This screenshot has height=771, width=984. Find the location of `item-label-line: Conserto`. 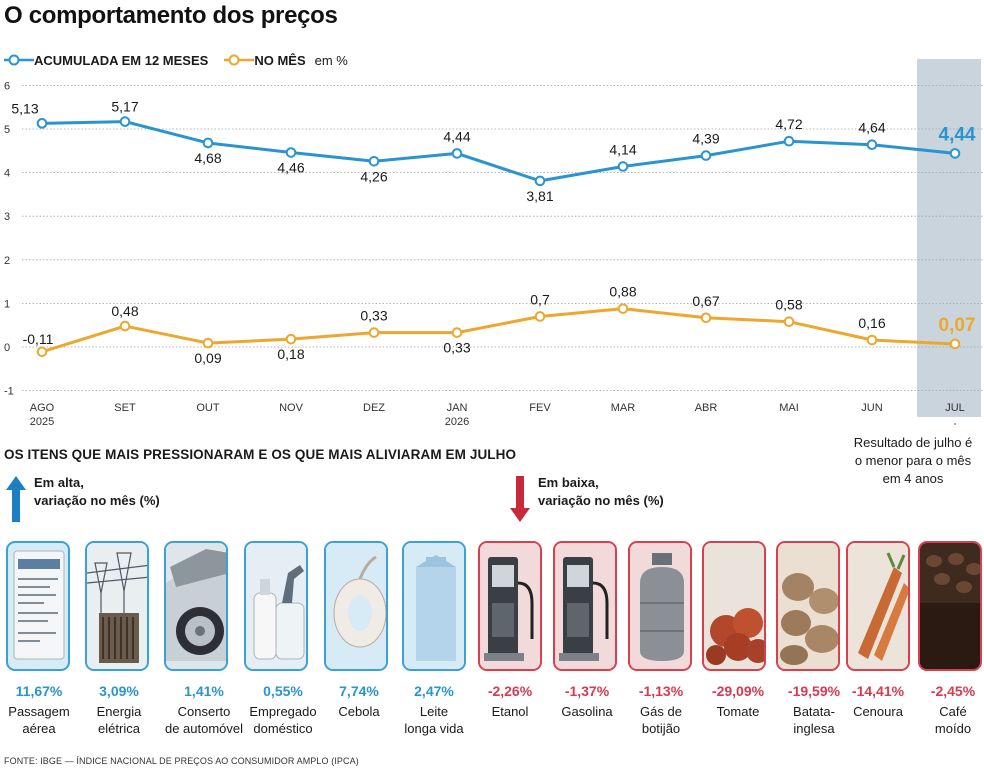

item-label-line: Conserto is located at coordinates (204, 711).